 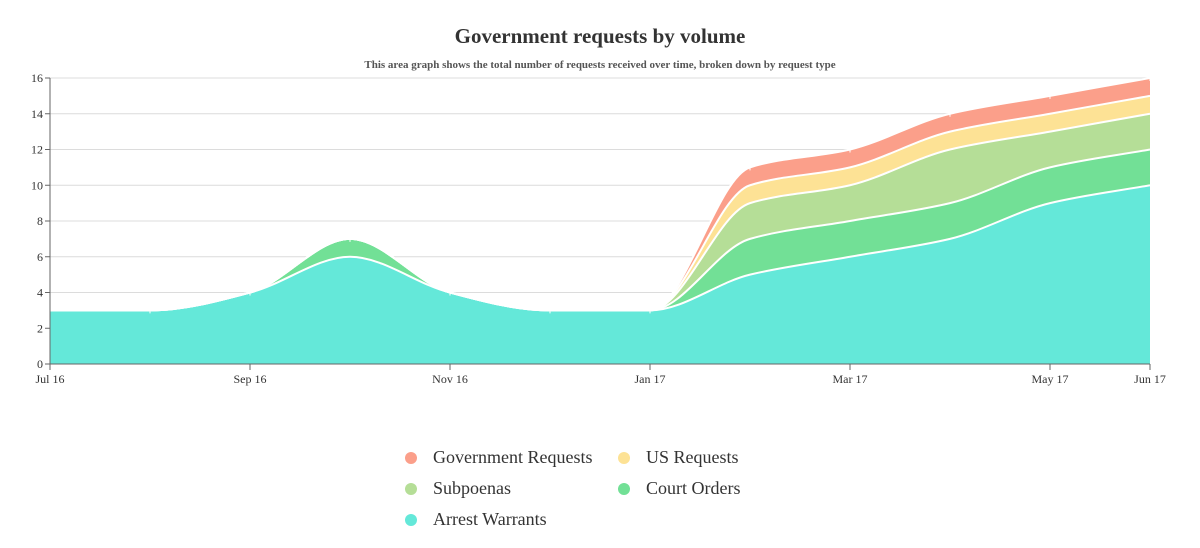 What do you see at coordinates (692, 457) in the screenshot?
I see `legend-label: US Requests` at bounding box center [692, 457].